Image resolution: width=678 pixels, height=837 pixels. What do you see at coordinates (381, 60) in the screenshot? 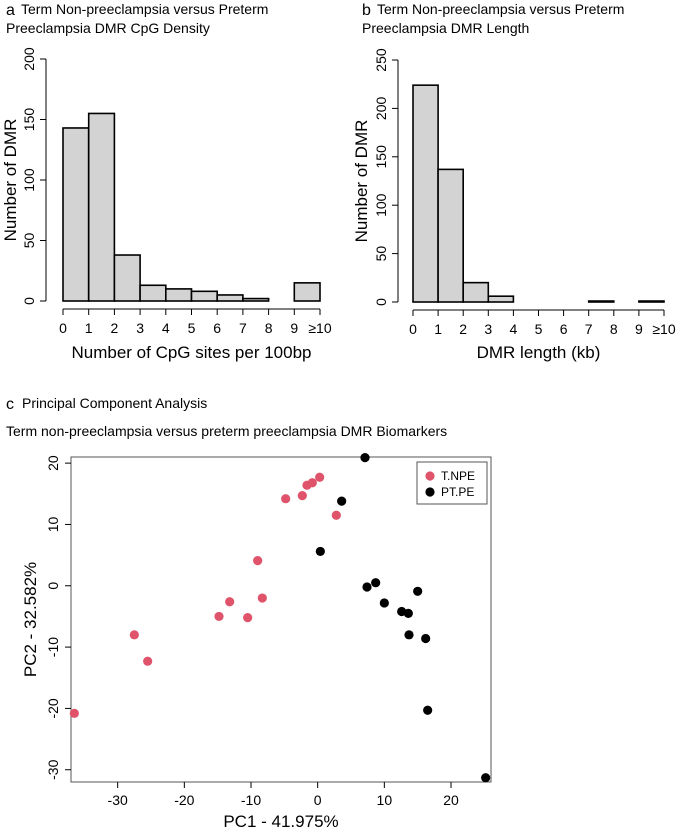
I see `y-tick-label: 250` at bounding box center [381, 60].